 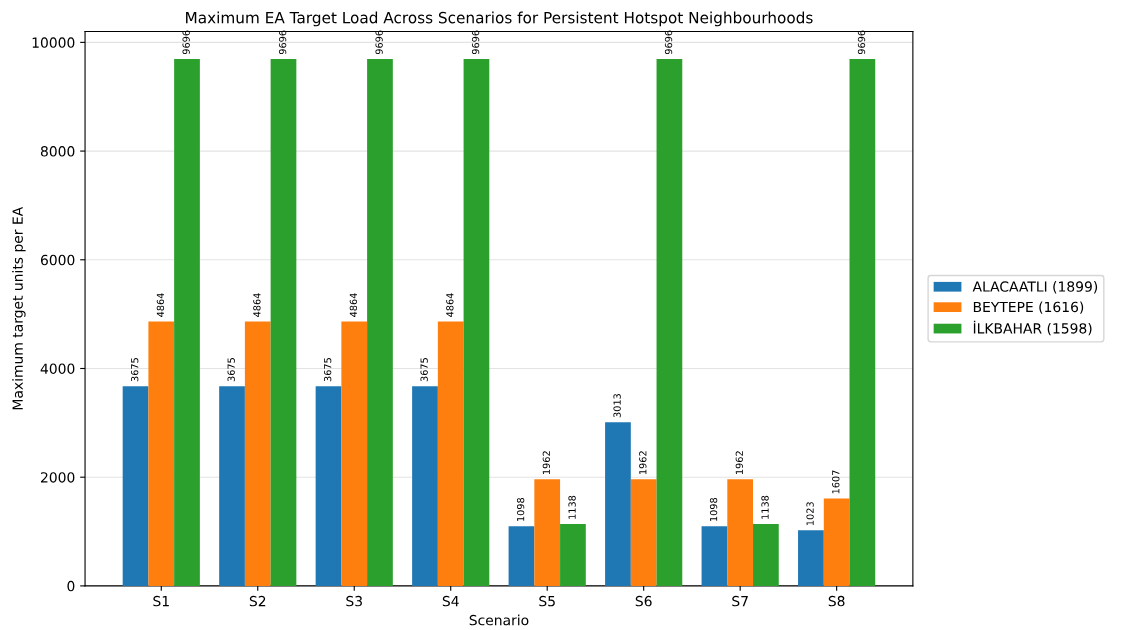 I want to click on x-tick-label: S2, so click(x=257, y=601).